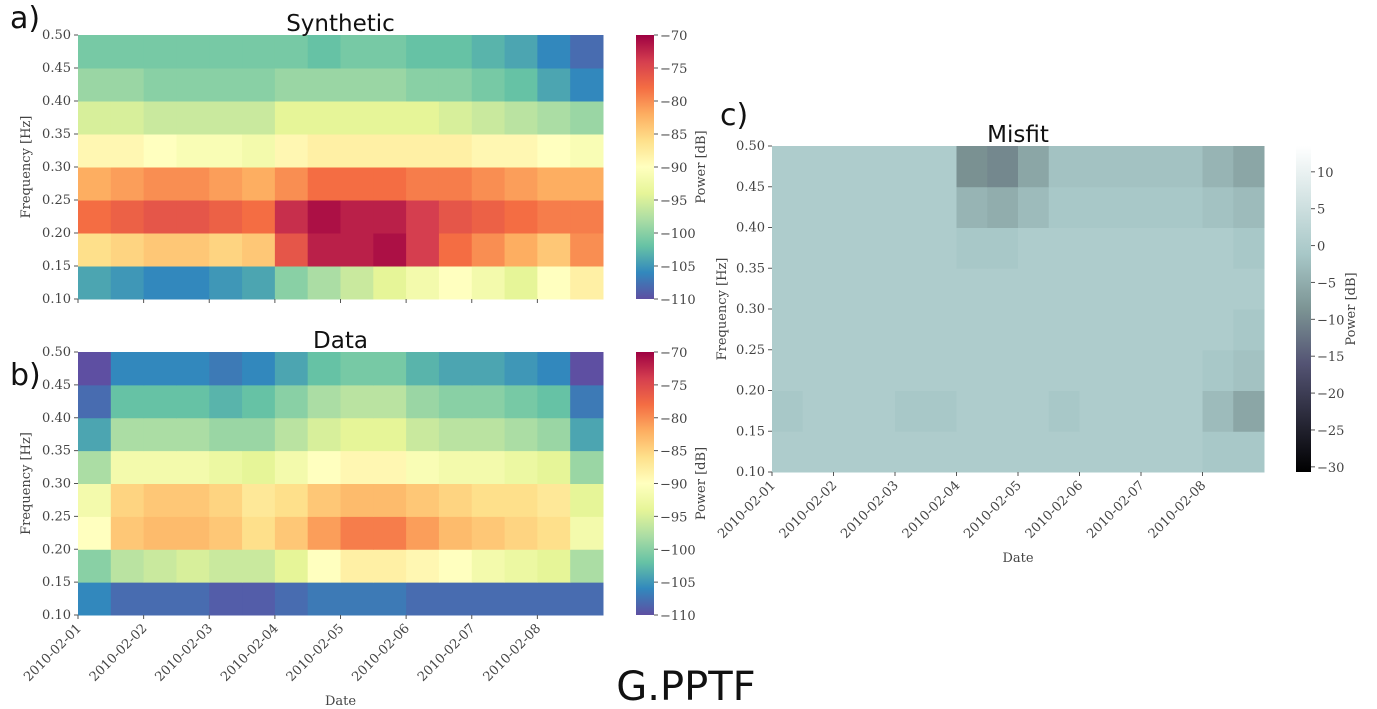 The height and width of the screenshot is (709, 1377). Describe the element at coordinates (56, 418) in the screenshot. I see `y-tick-label: 0.40` at that location.